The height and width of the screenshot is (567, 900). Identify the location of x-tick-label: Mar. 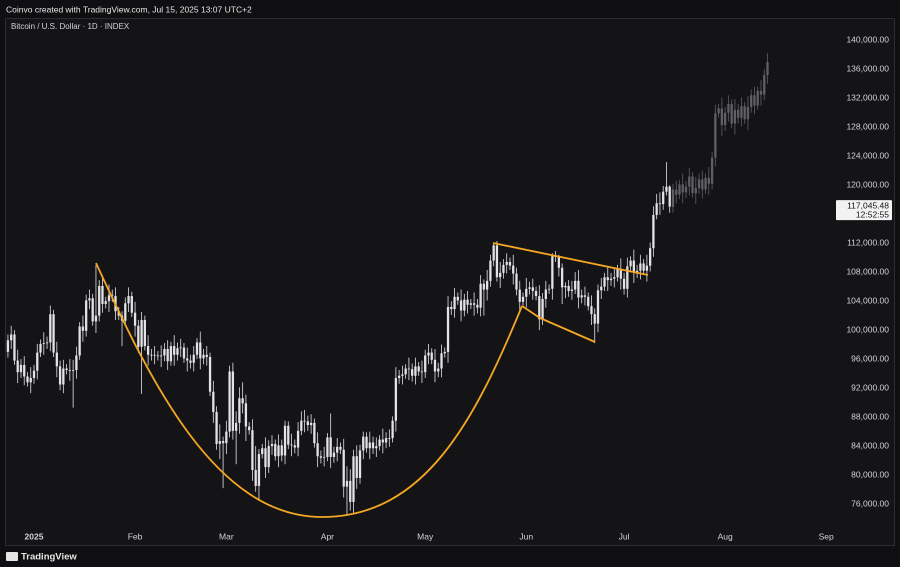
(226, 536).